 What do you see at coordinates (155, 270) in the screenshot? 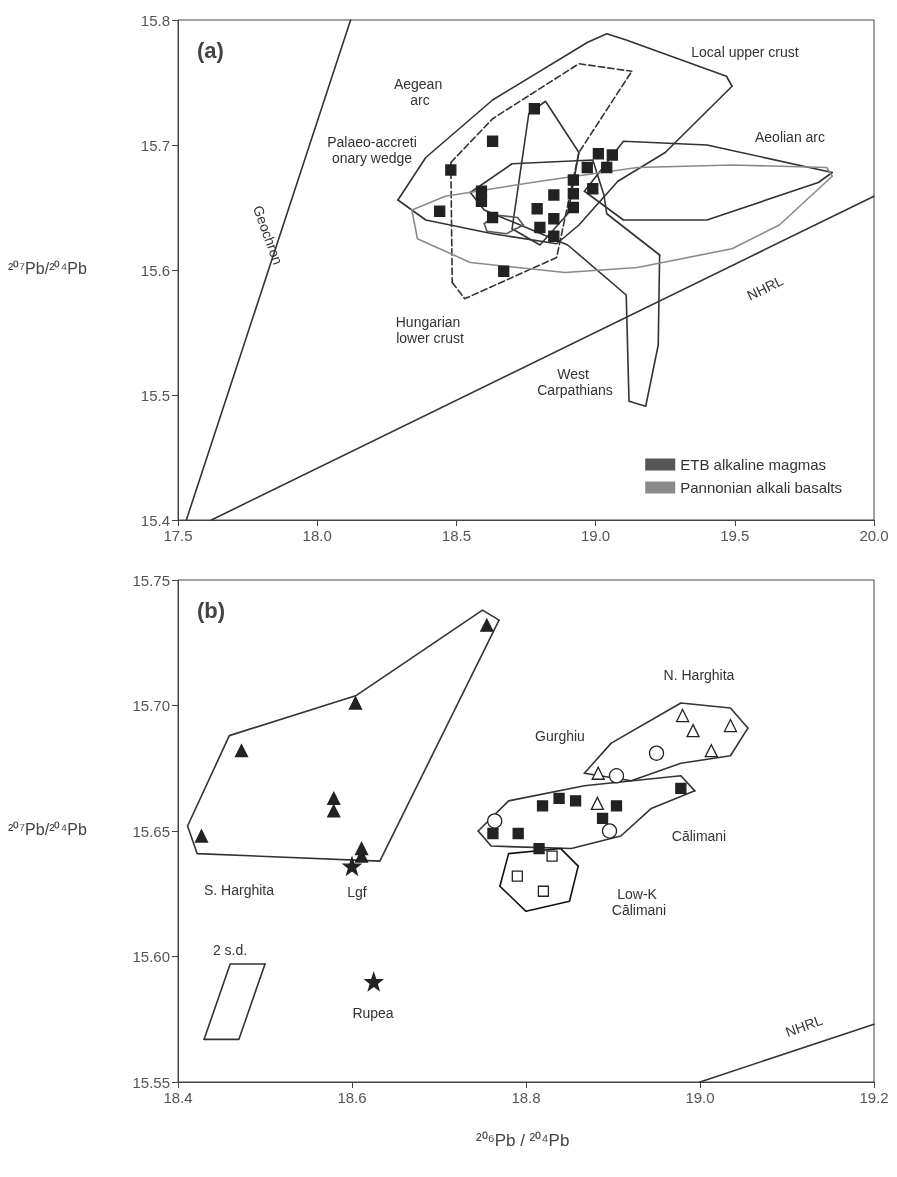
I see `y-tick-label: 15.6` at bounding box center [155, 270].